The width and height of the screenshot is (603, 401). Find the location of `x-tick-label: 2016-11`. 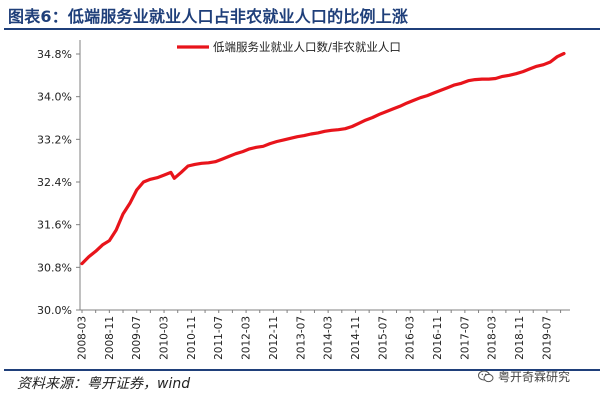

x-tick-label: 2016-11 is located at coordinates (438, 338).